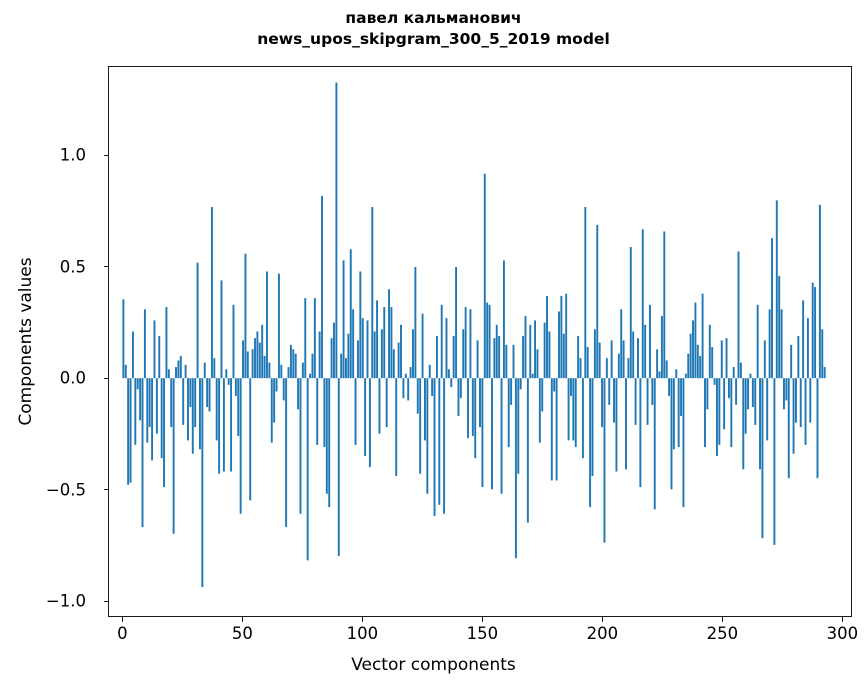  I want to click on y-tick-label: 0.5, so click(72, 267).